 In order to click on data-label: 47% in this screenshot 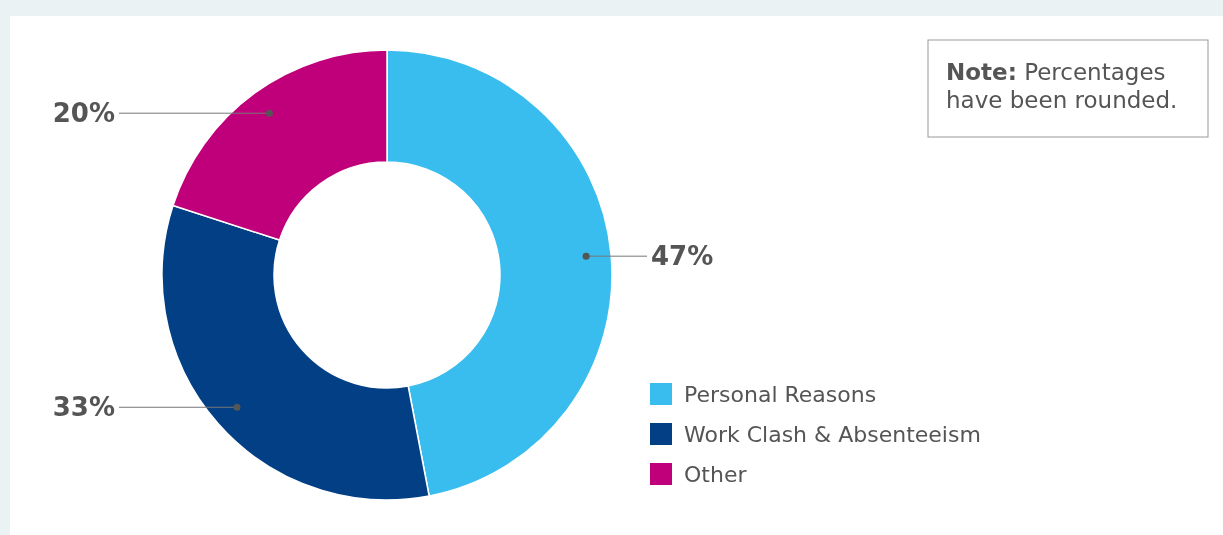, I will do `click(682, 256)`.